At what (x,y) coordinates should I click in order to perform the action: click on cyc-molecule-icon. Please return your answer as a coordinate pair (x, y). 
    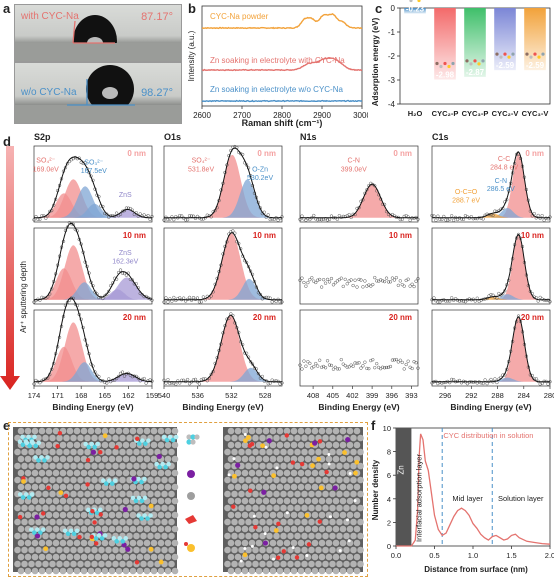
    Looking at the image, I should click on (197, 437).